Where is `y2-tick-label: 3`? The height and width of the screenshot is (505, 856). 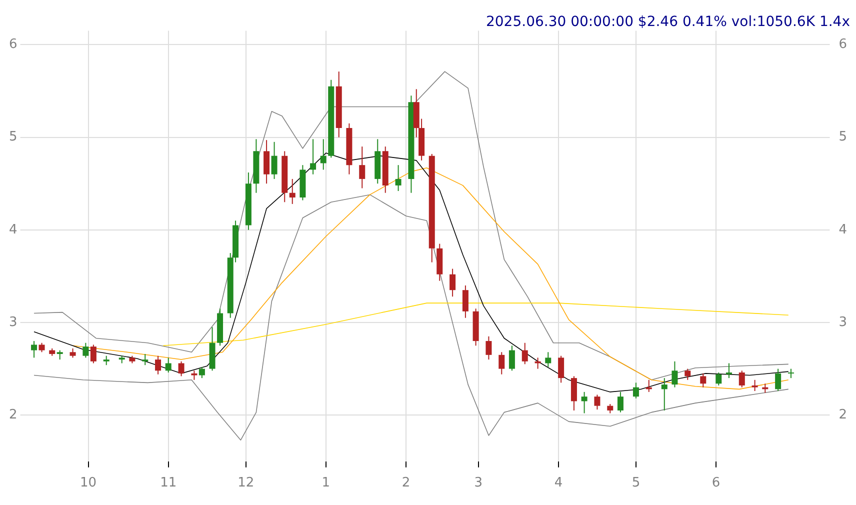
y2-tick-label: 3 is located at coordinates (843, 322).